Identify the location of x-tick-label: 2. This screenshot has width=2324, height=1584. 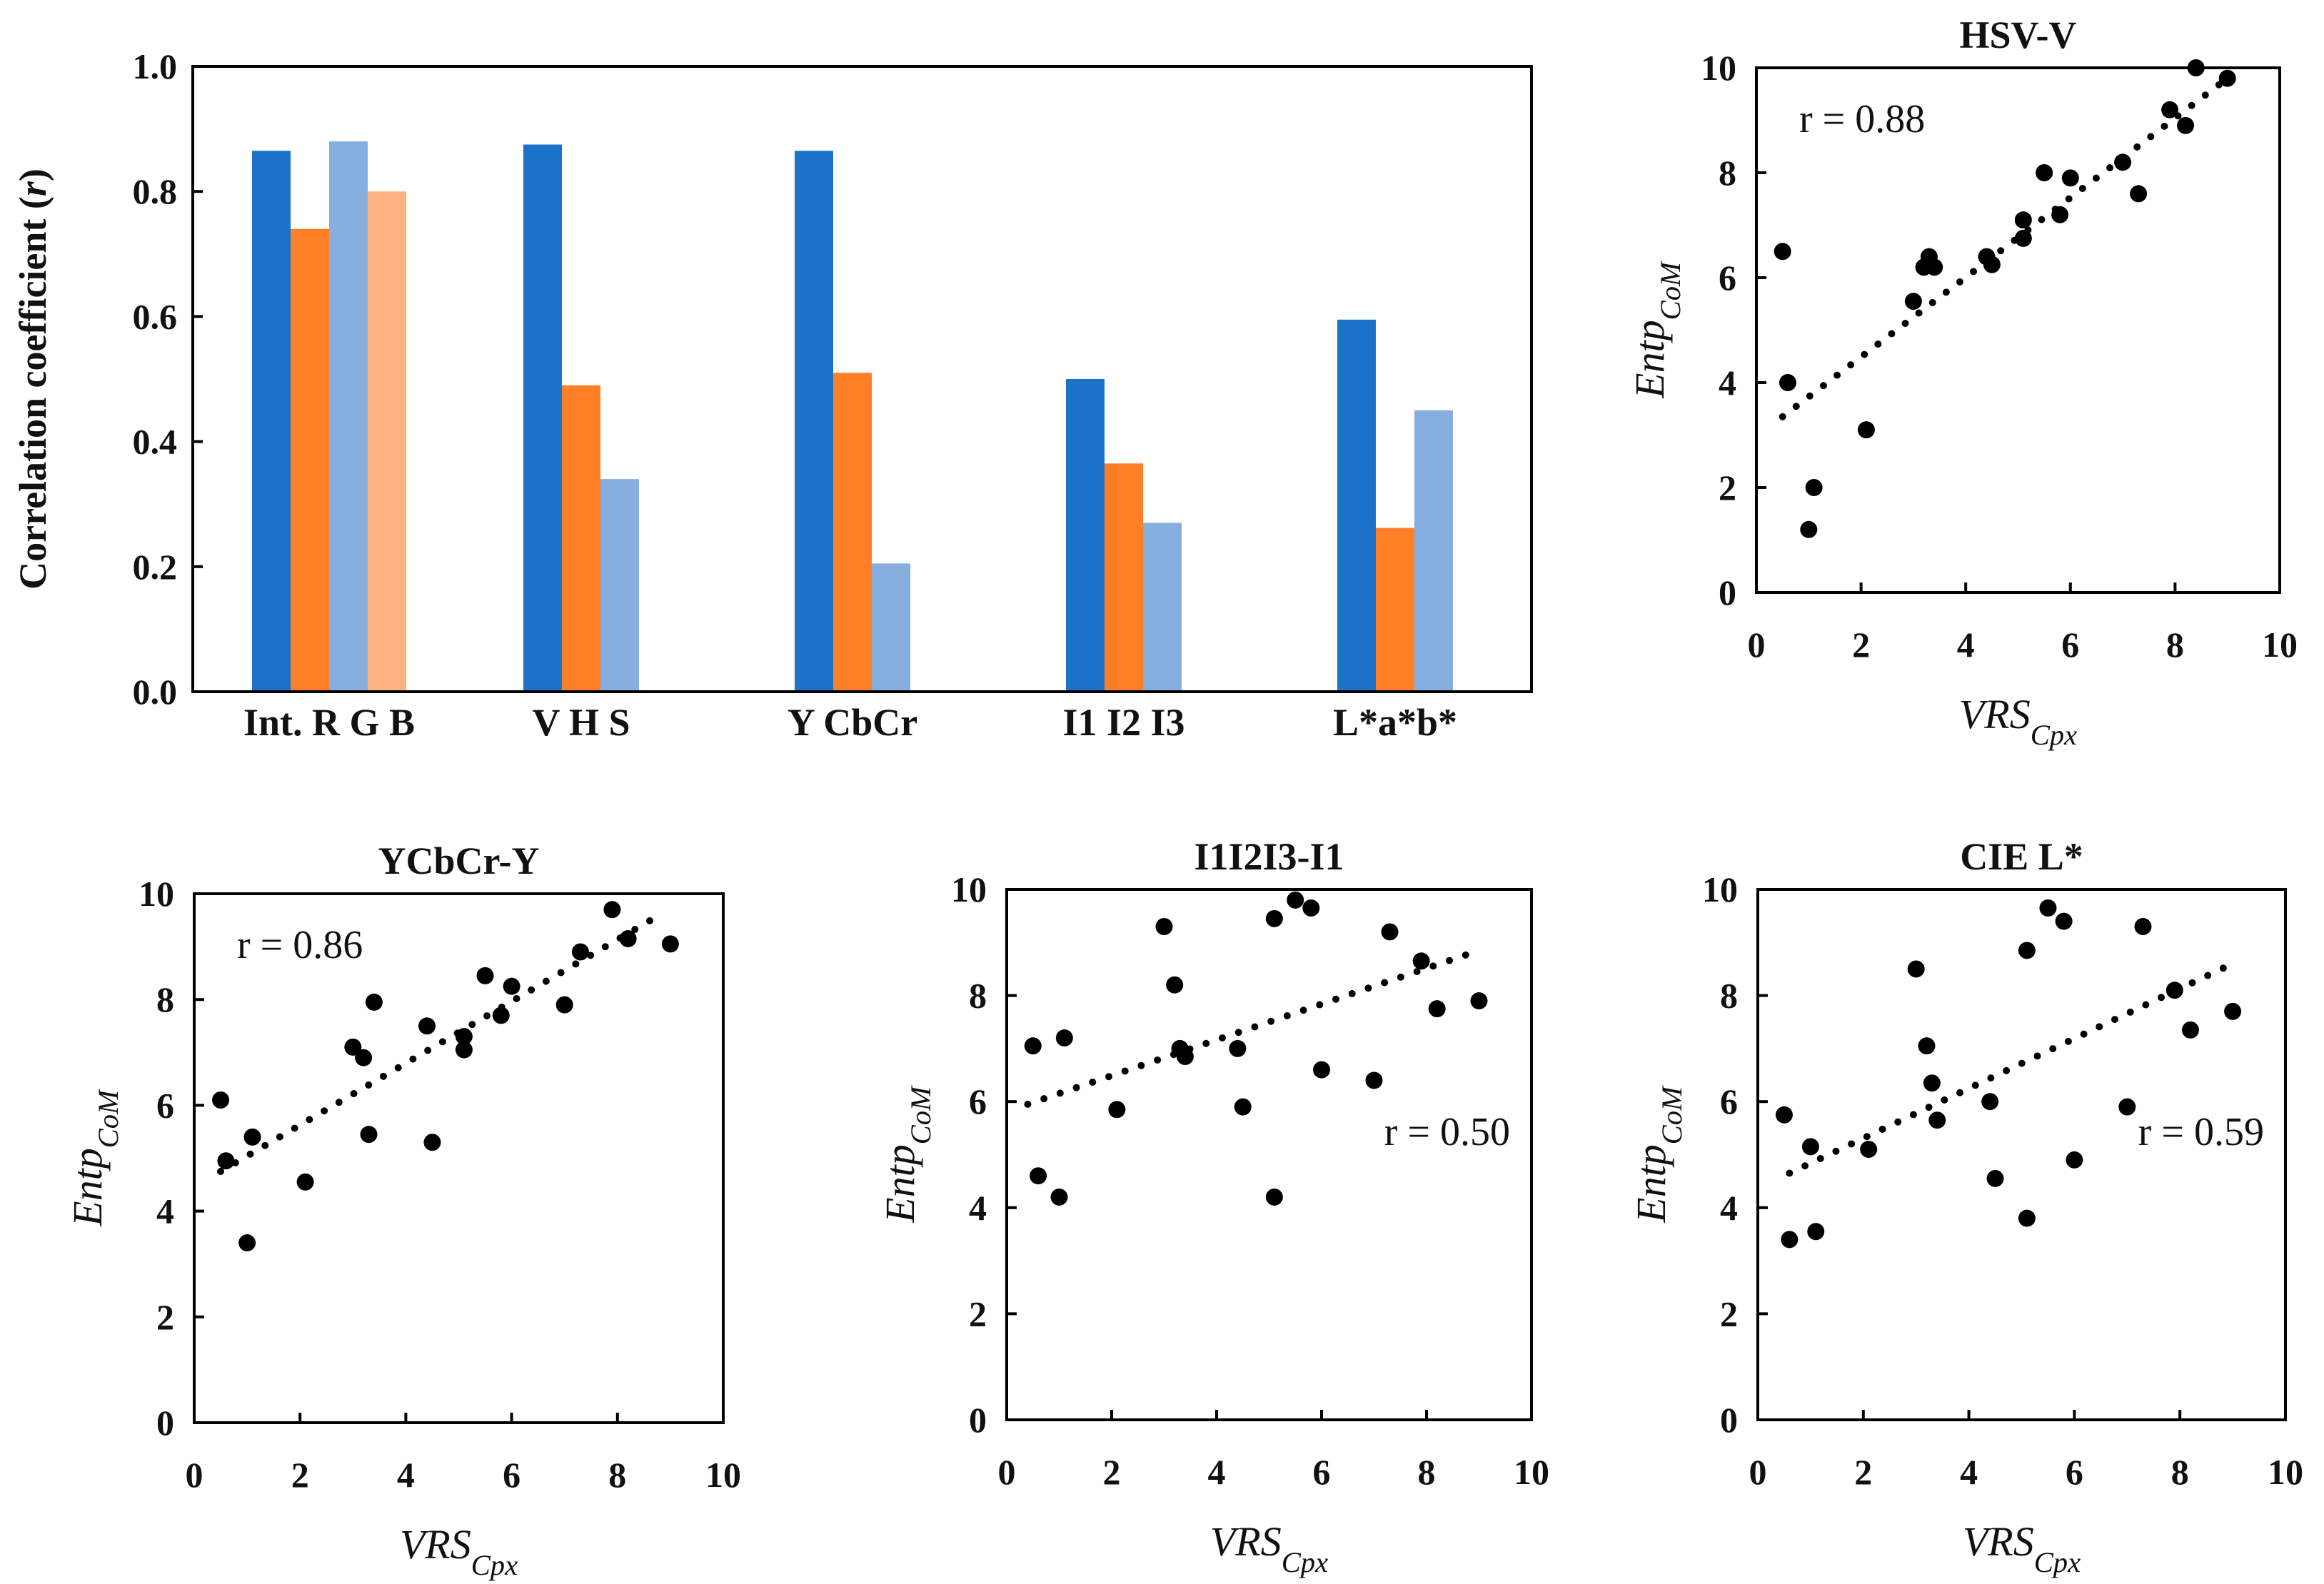
(1112, 1472).